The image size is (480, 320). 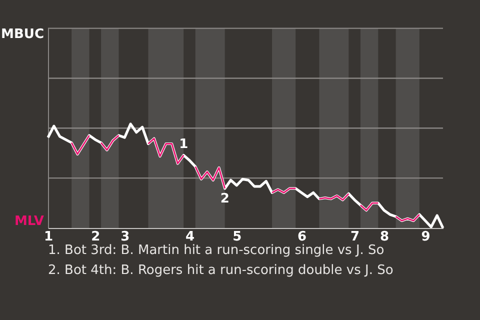 I want to click on annotation: 1, so click(x=183, y=144).